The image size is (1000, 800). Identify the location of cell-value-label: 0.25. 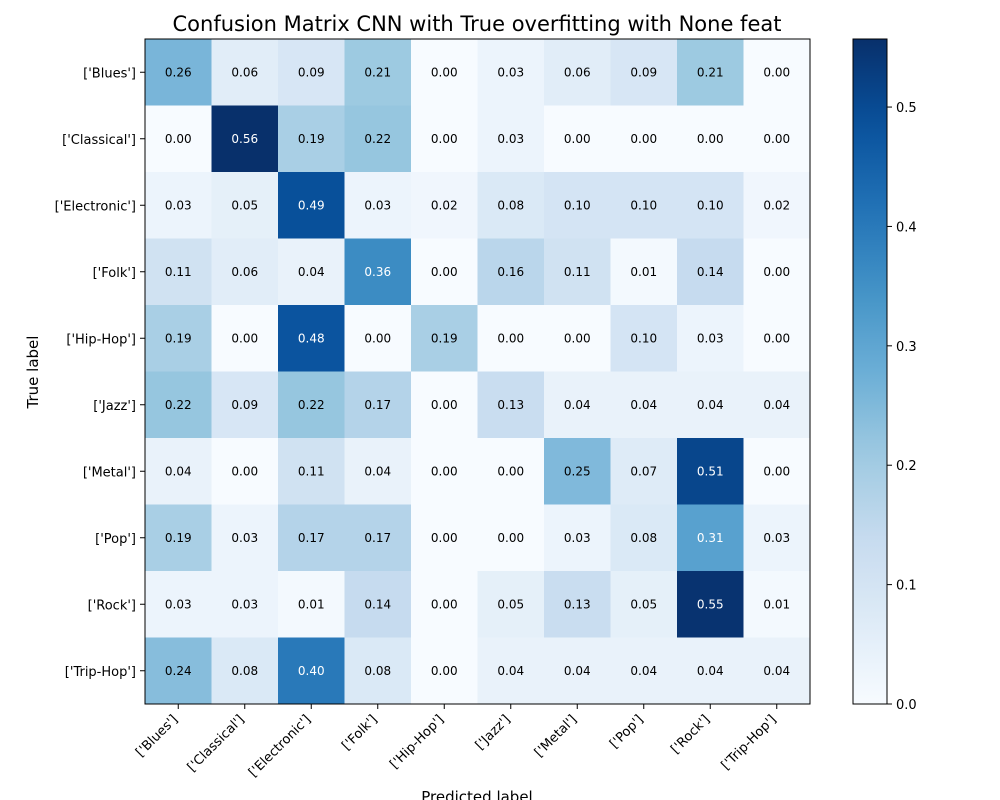
(577, 471).